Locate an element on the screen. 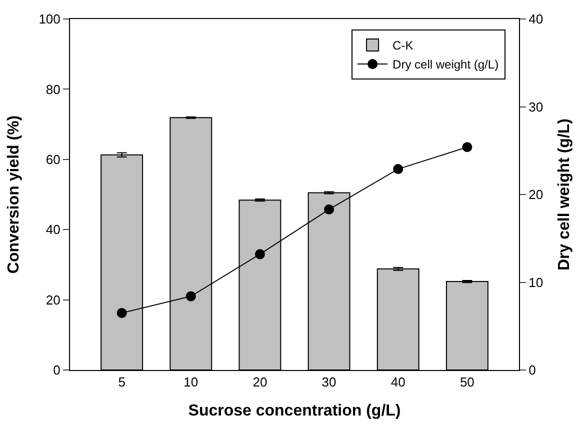 The image size is (581, 438). y2-tick-label: 40 is located at coordinates (536, 19).